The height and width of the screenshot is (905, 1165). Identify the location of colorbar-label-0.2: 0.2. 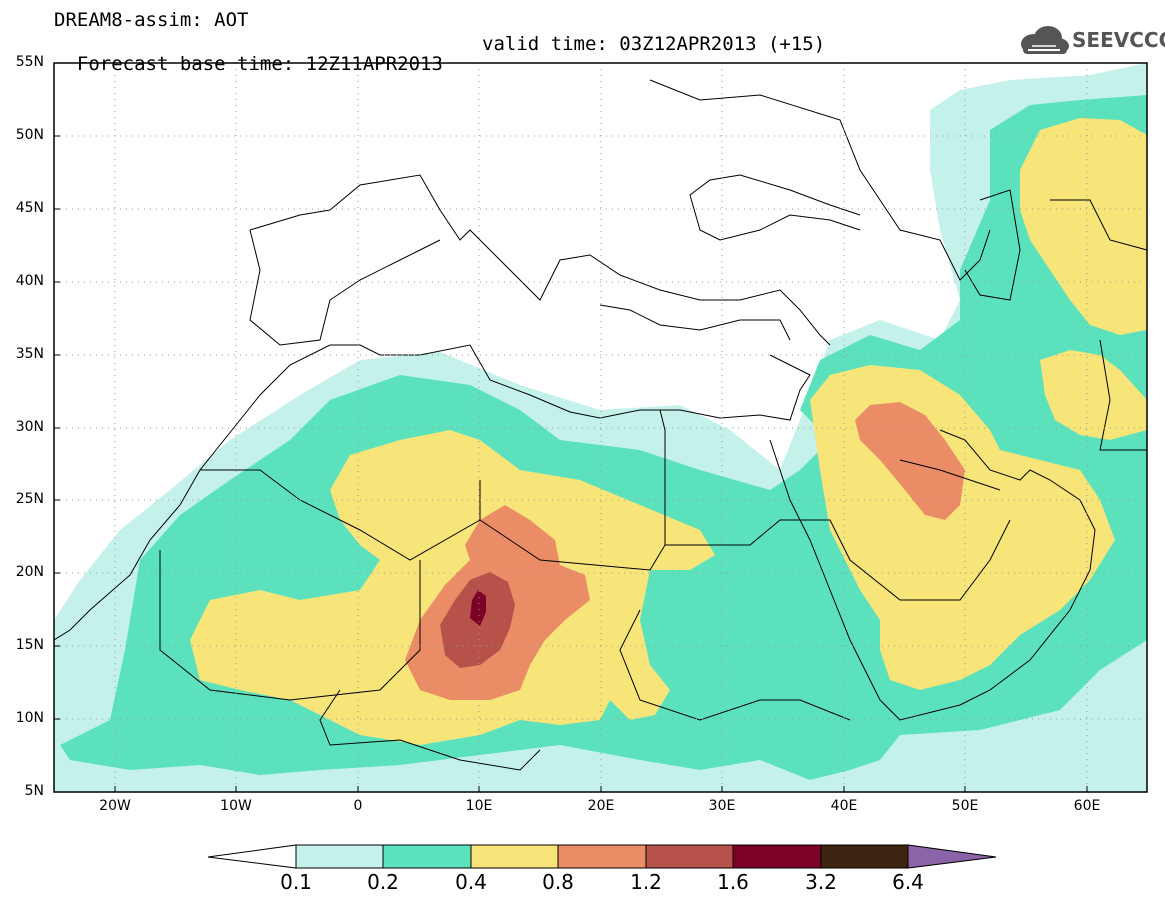
(383, 882).